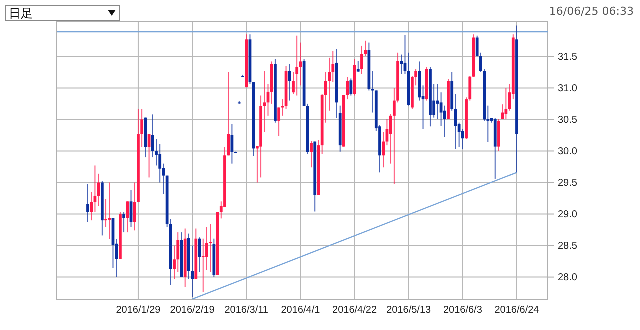 This screenshot has height=330, width=640. What do you see at coordinates (355, 310) in the screenshot?
I see `x-tick-label: 2016/4/22` at bounding box center [355, 310].